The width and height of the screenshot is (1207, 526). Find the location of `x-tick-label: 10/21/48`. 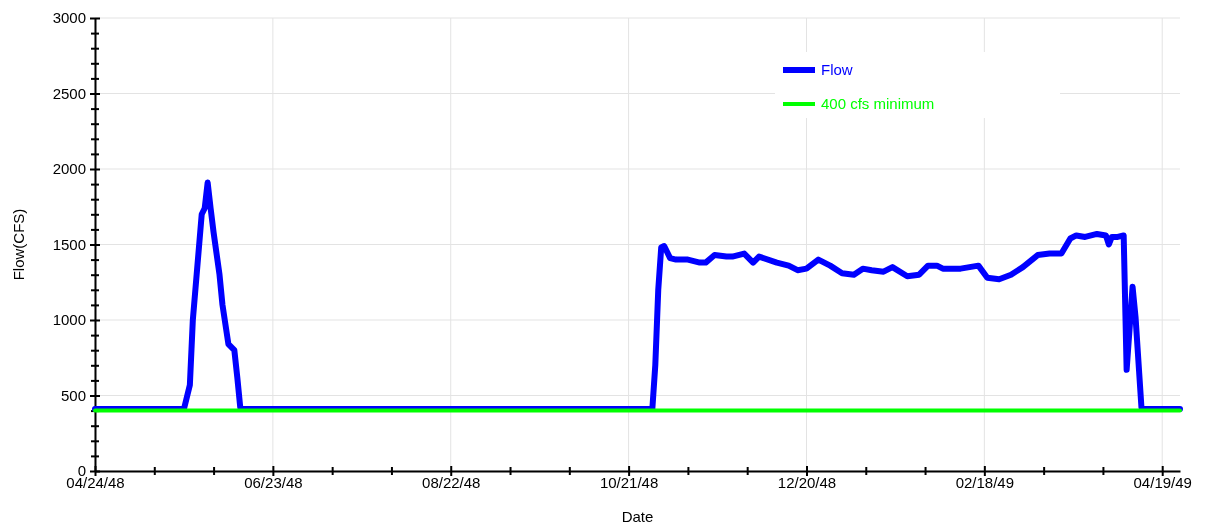

x-tick-label: 10/21/48 is located at coordinates (629, 482).